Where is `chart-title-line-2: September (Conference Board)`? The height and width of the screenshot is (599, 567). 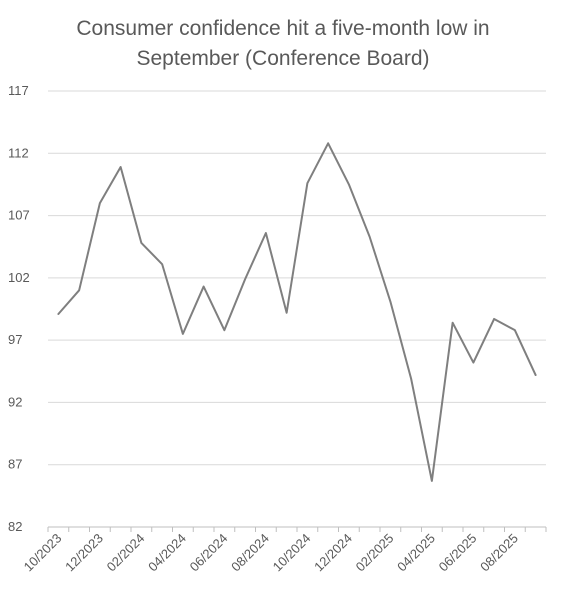
chart-title-line-2: September (Conference Board) is located at coordinates (283, 58).